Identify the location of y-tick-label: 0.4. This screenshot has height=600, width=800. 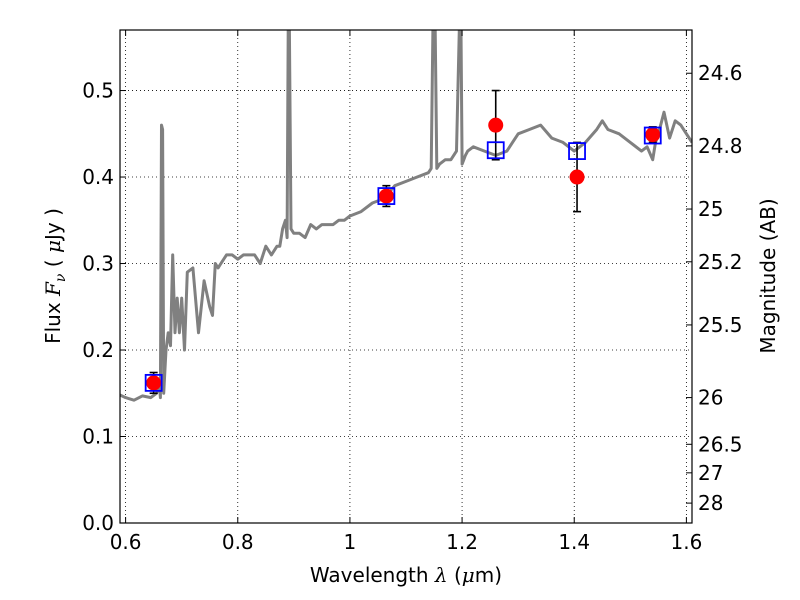
(98, 177).